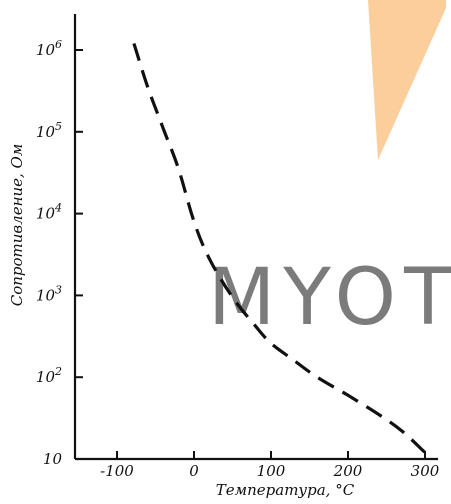 This screenshot has width=451, height=504. What do you see at coordinates (49, 375) in the screenshot?
I see `y-tick-label: 10²` at bounding box center [49, 375].